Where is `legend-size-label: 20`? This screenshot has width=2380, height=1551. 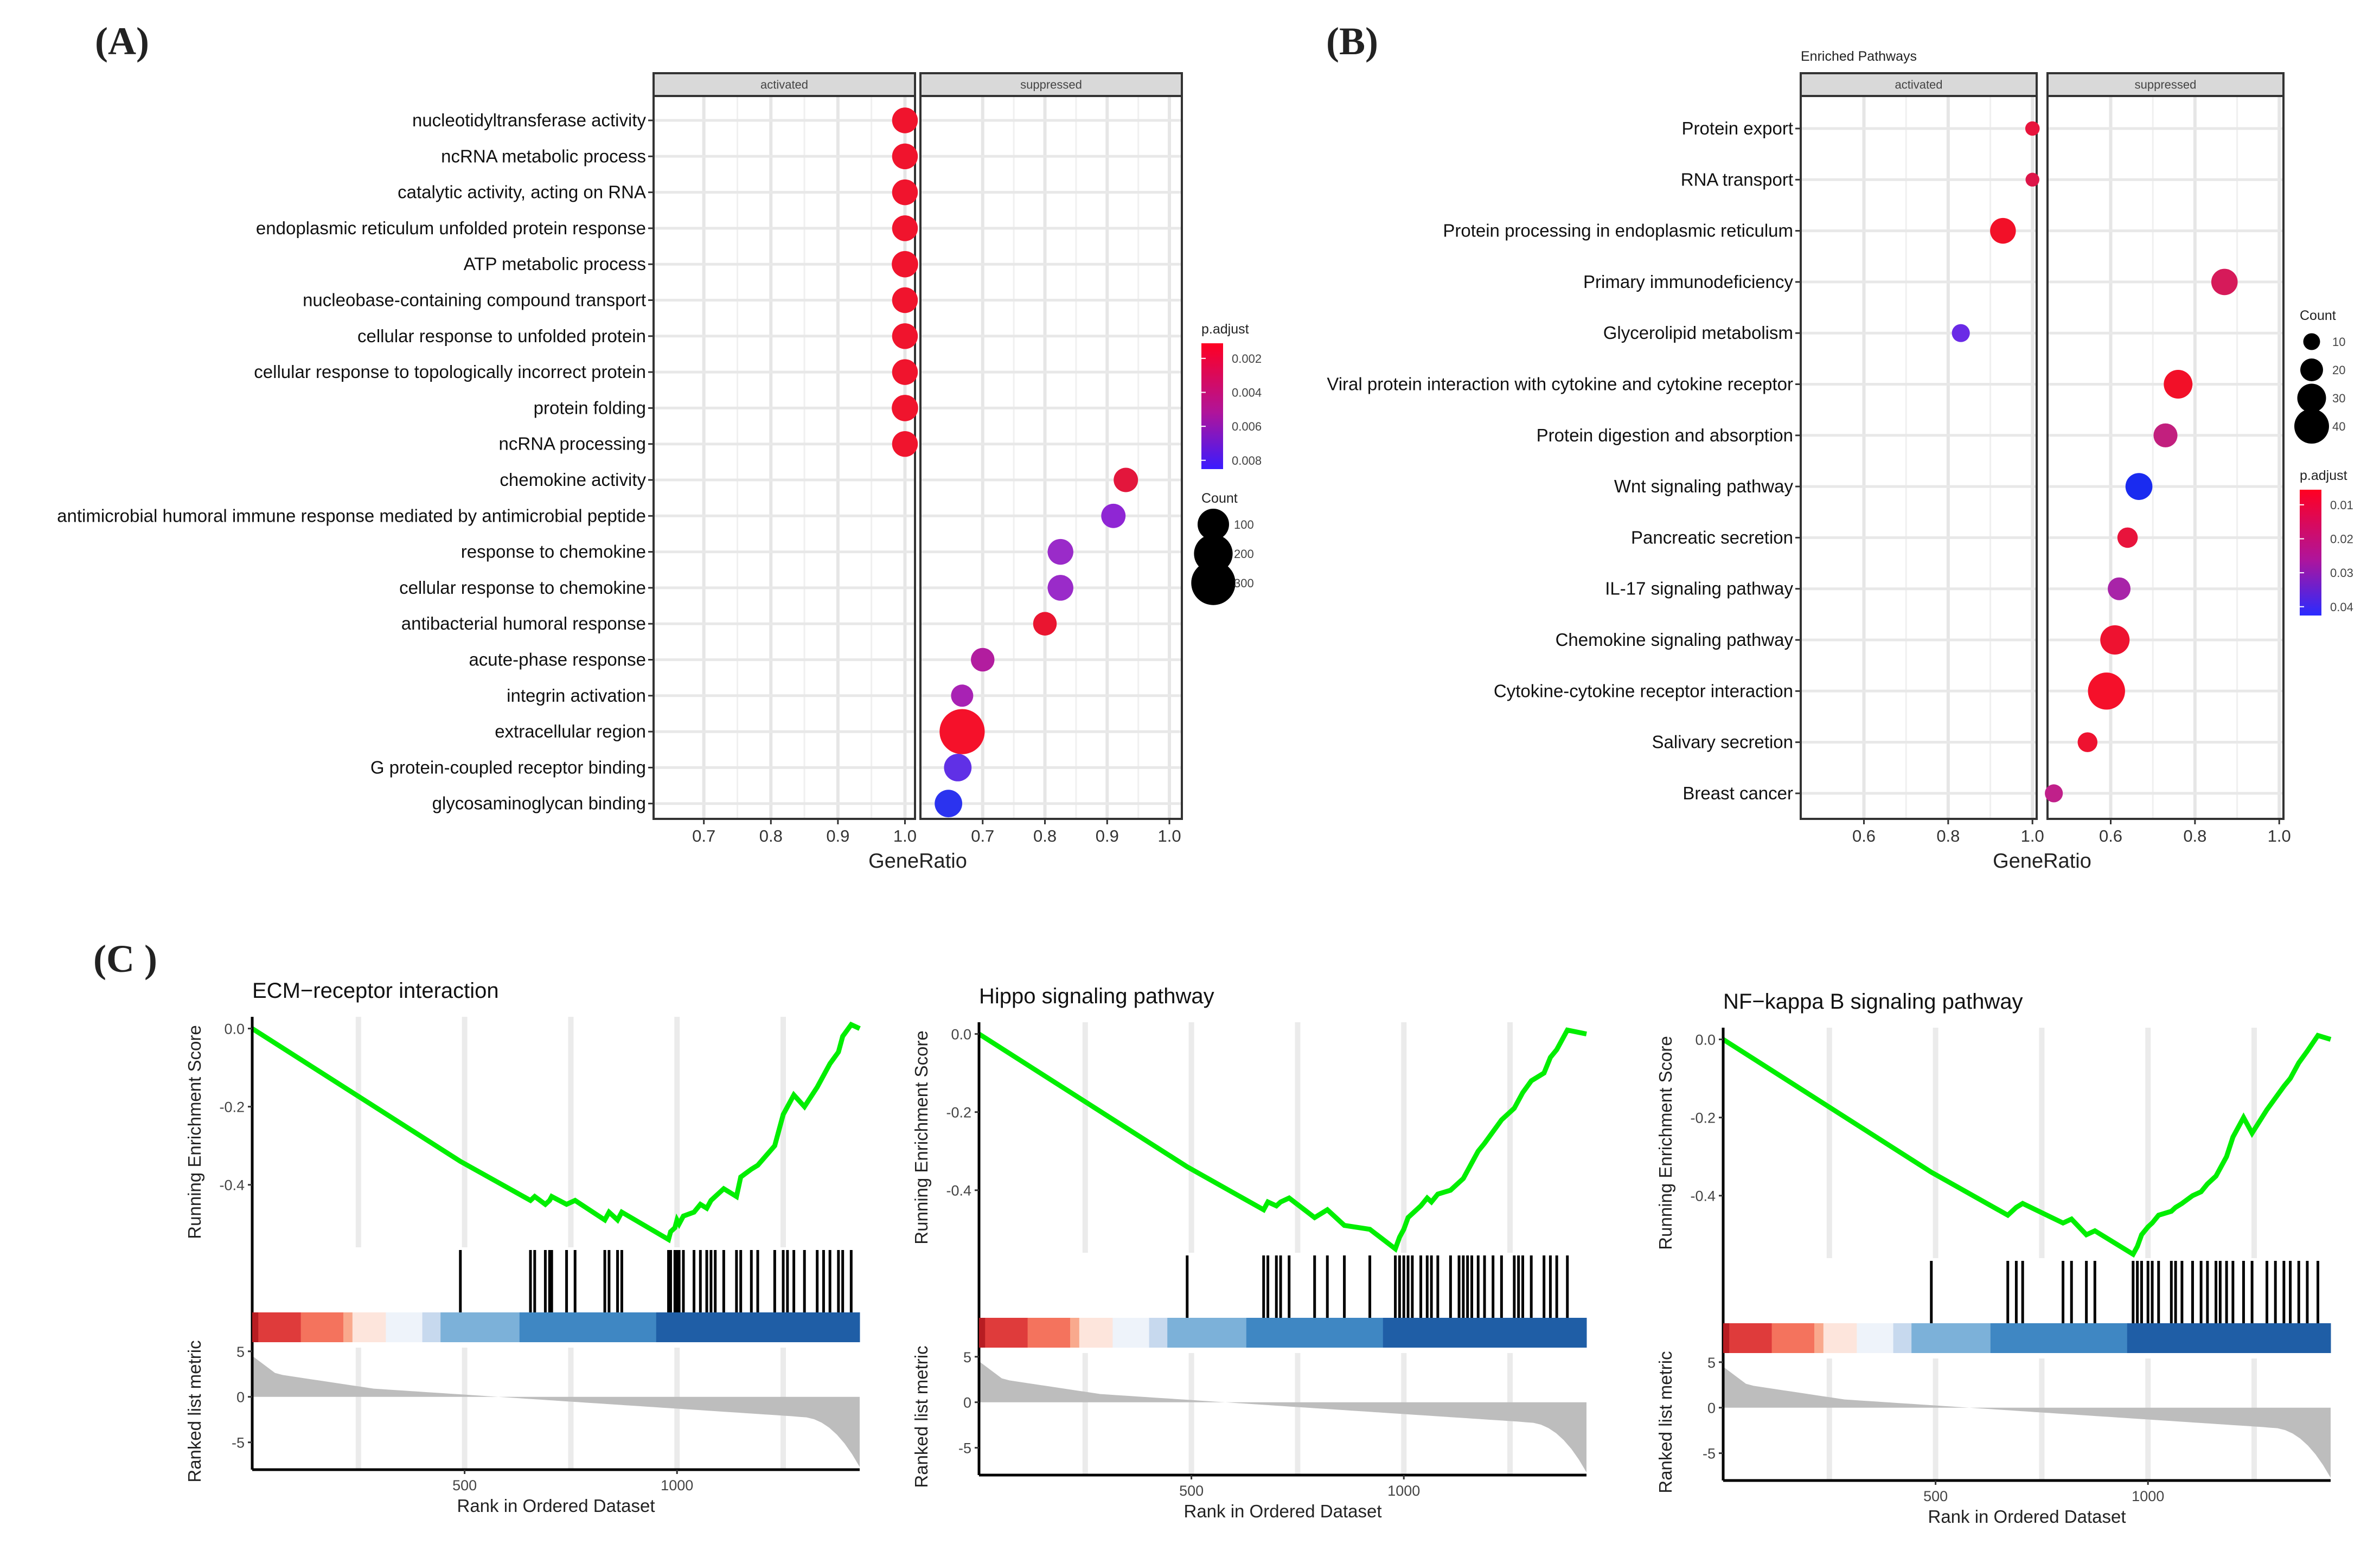
legend-size-label: 20 is located at coordinates (2339, 370).